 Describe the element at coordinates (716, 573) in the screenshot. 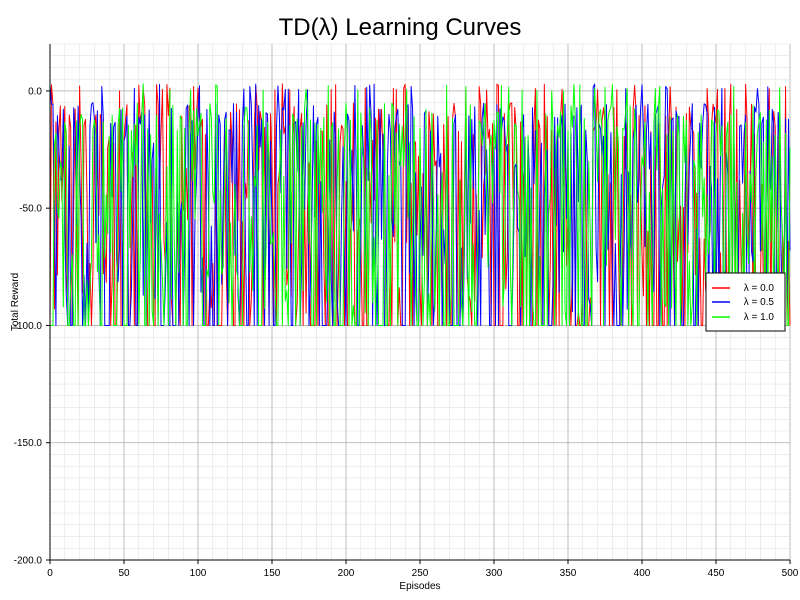

I see `x-tick-label: 450` at that location.